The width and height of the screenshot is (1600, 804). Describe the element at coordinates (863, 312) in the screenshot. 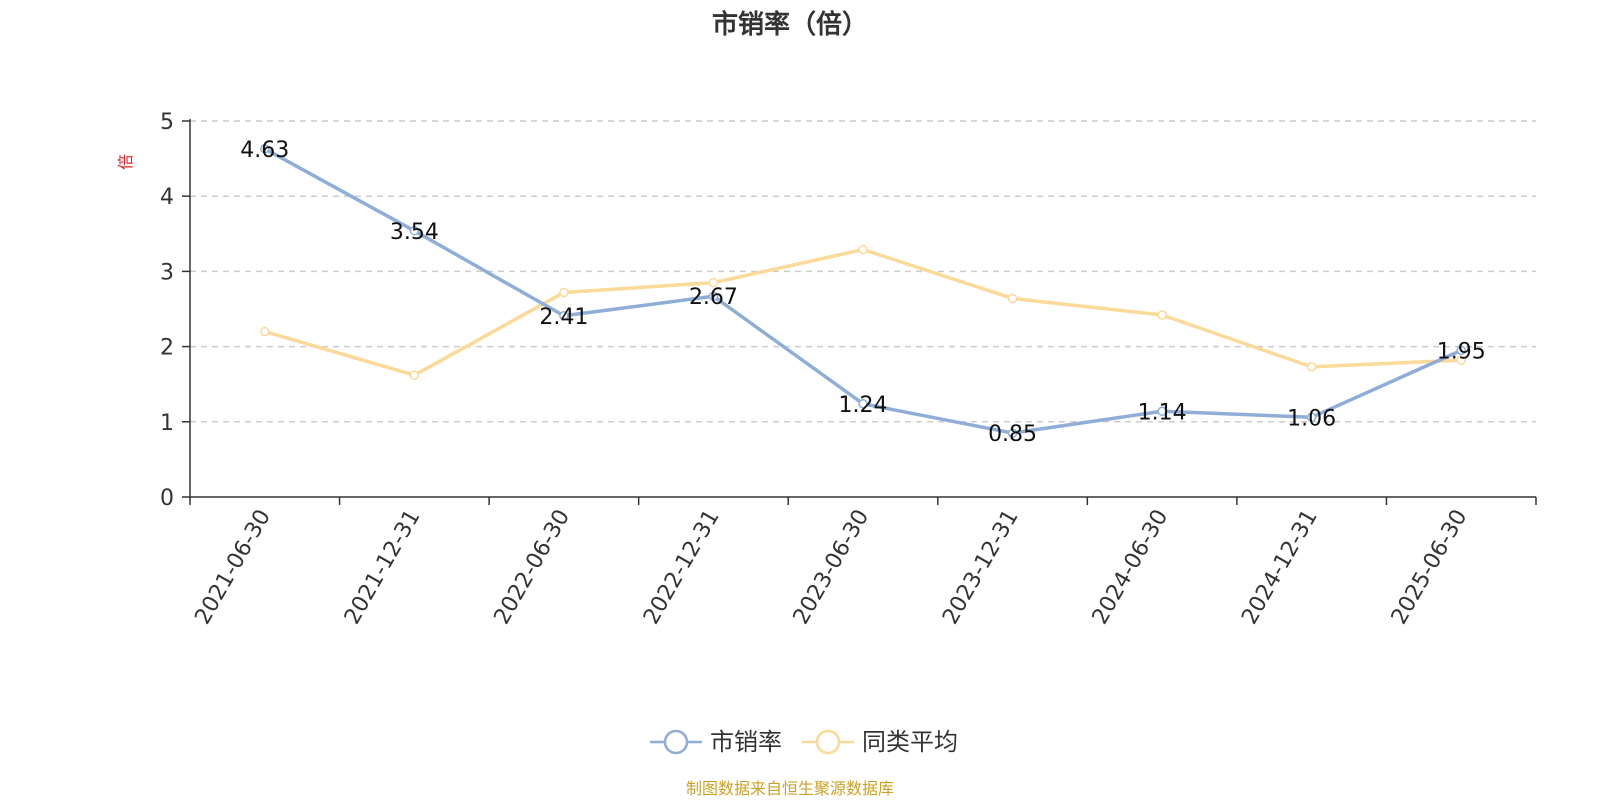

I see `series-line` at that location.